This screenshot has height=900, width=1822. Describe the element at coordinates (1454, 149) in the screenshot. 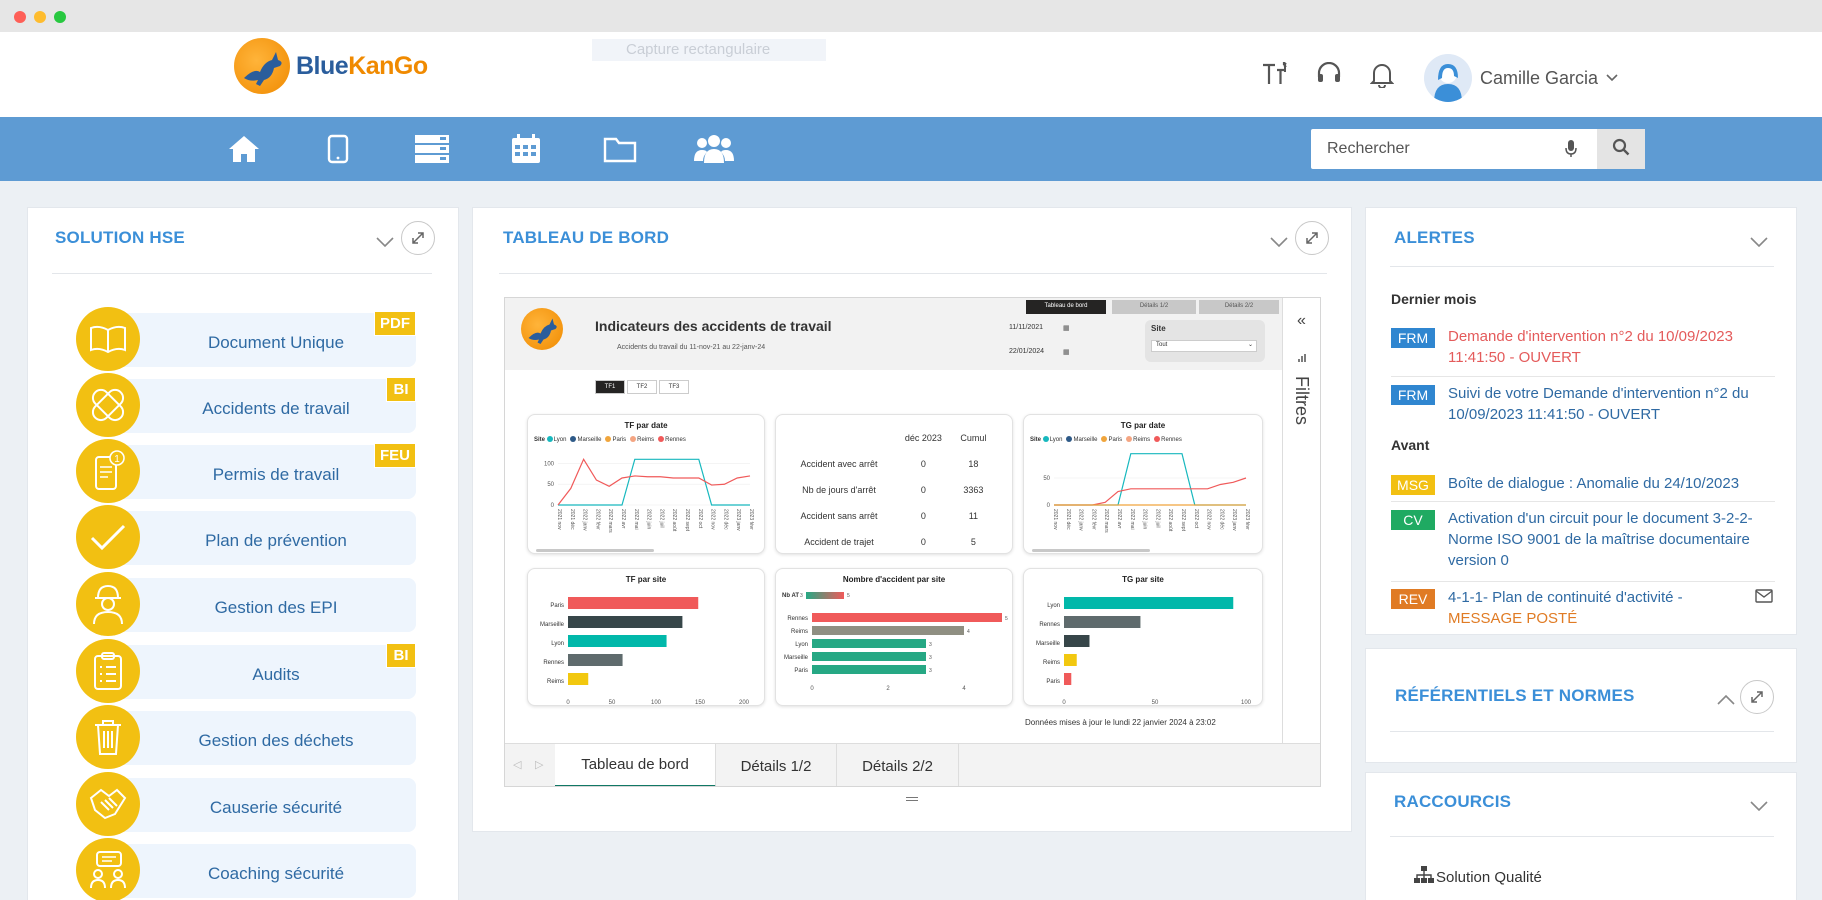

I see `search-input` at that location.